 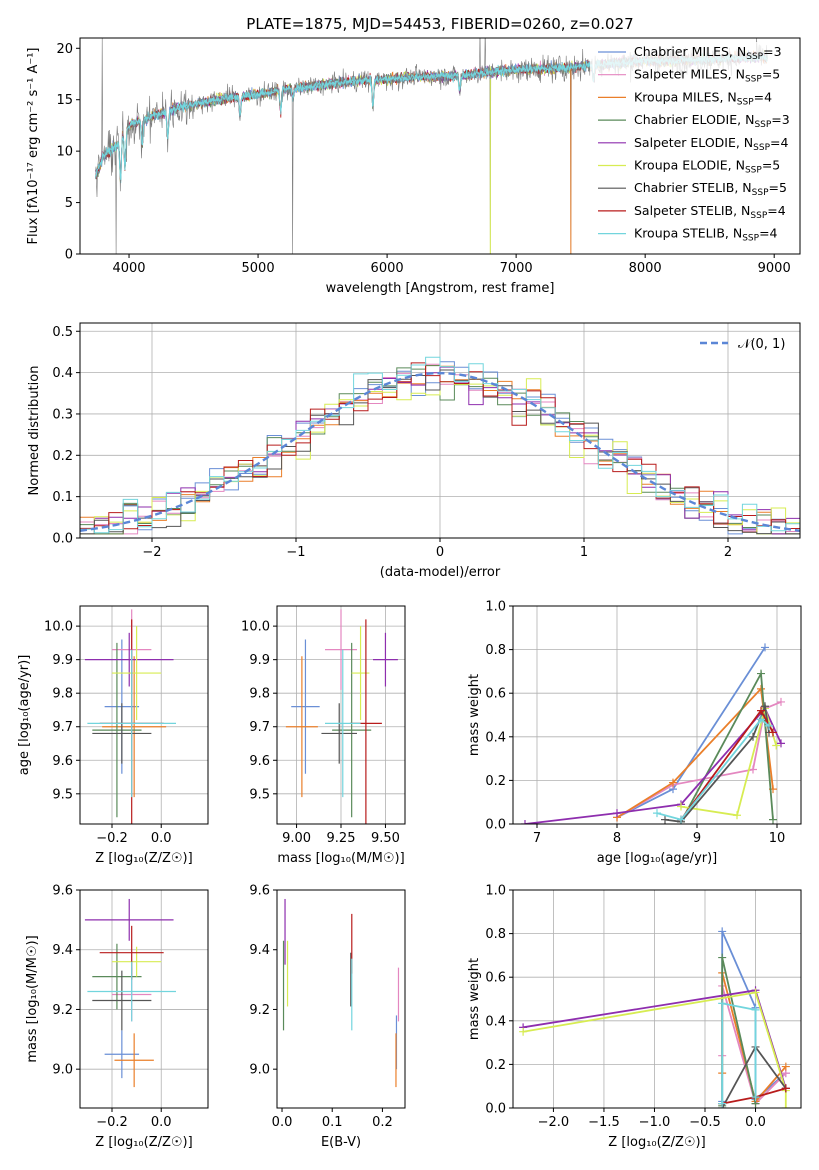 I want to click on y-tick-label: 9.6, so click(x=259, y=891).